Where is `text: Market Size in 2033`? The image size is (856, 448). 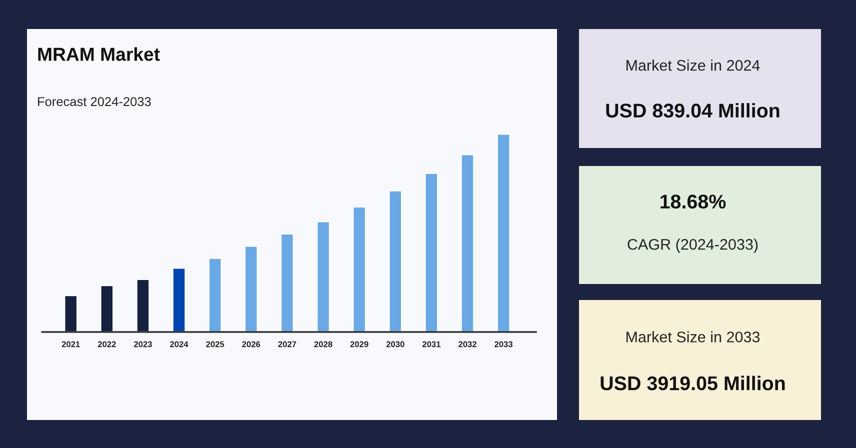 text: Market Size in 2033 is located at coordinates (693, 336).